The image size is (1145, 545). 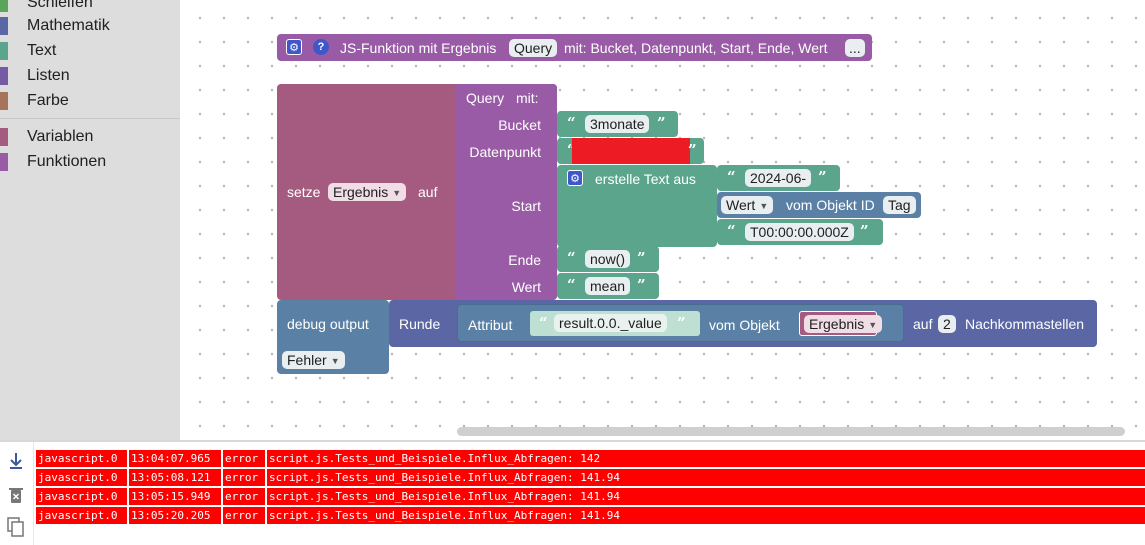 What do you see at coordinates (645, 179) in the screenshot?
I see `create-text-title: erstelle Text aus` at bounding box center [645, 179].